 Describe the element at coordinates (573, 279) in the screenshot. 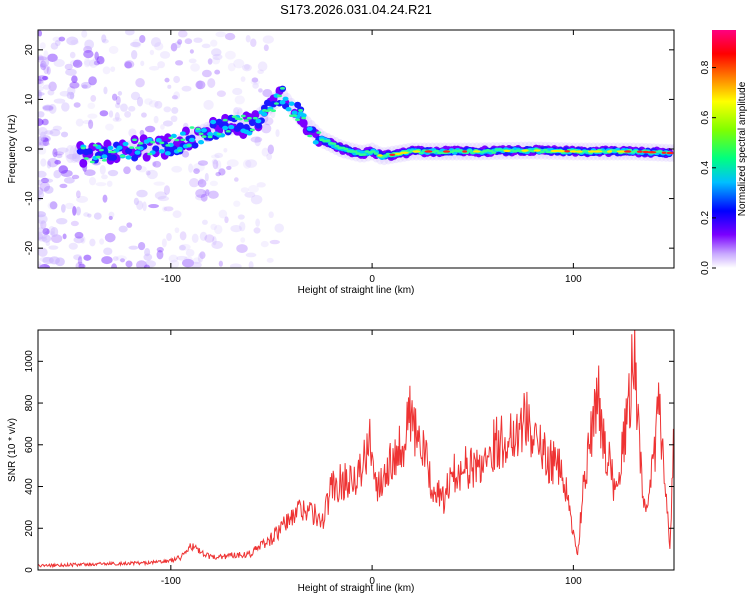

I see `spectrogram-x-tick-label: 100` at that location.